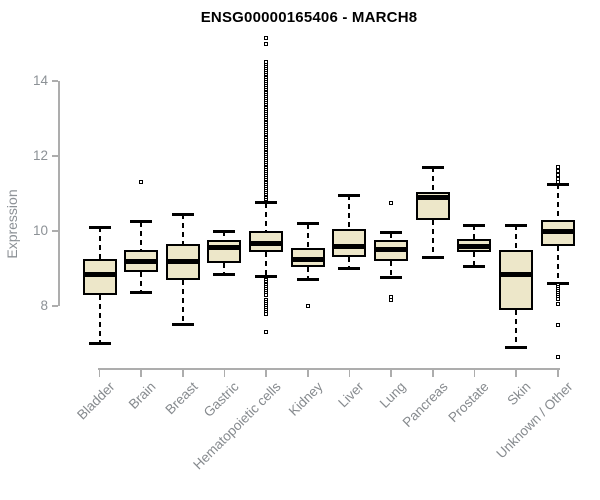  Describe the element at coordinates (516, 237) in the screenshot. I see `upper-whisker-skin` at that location.